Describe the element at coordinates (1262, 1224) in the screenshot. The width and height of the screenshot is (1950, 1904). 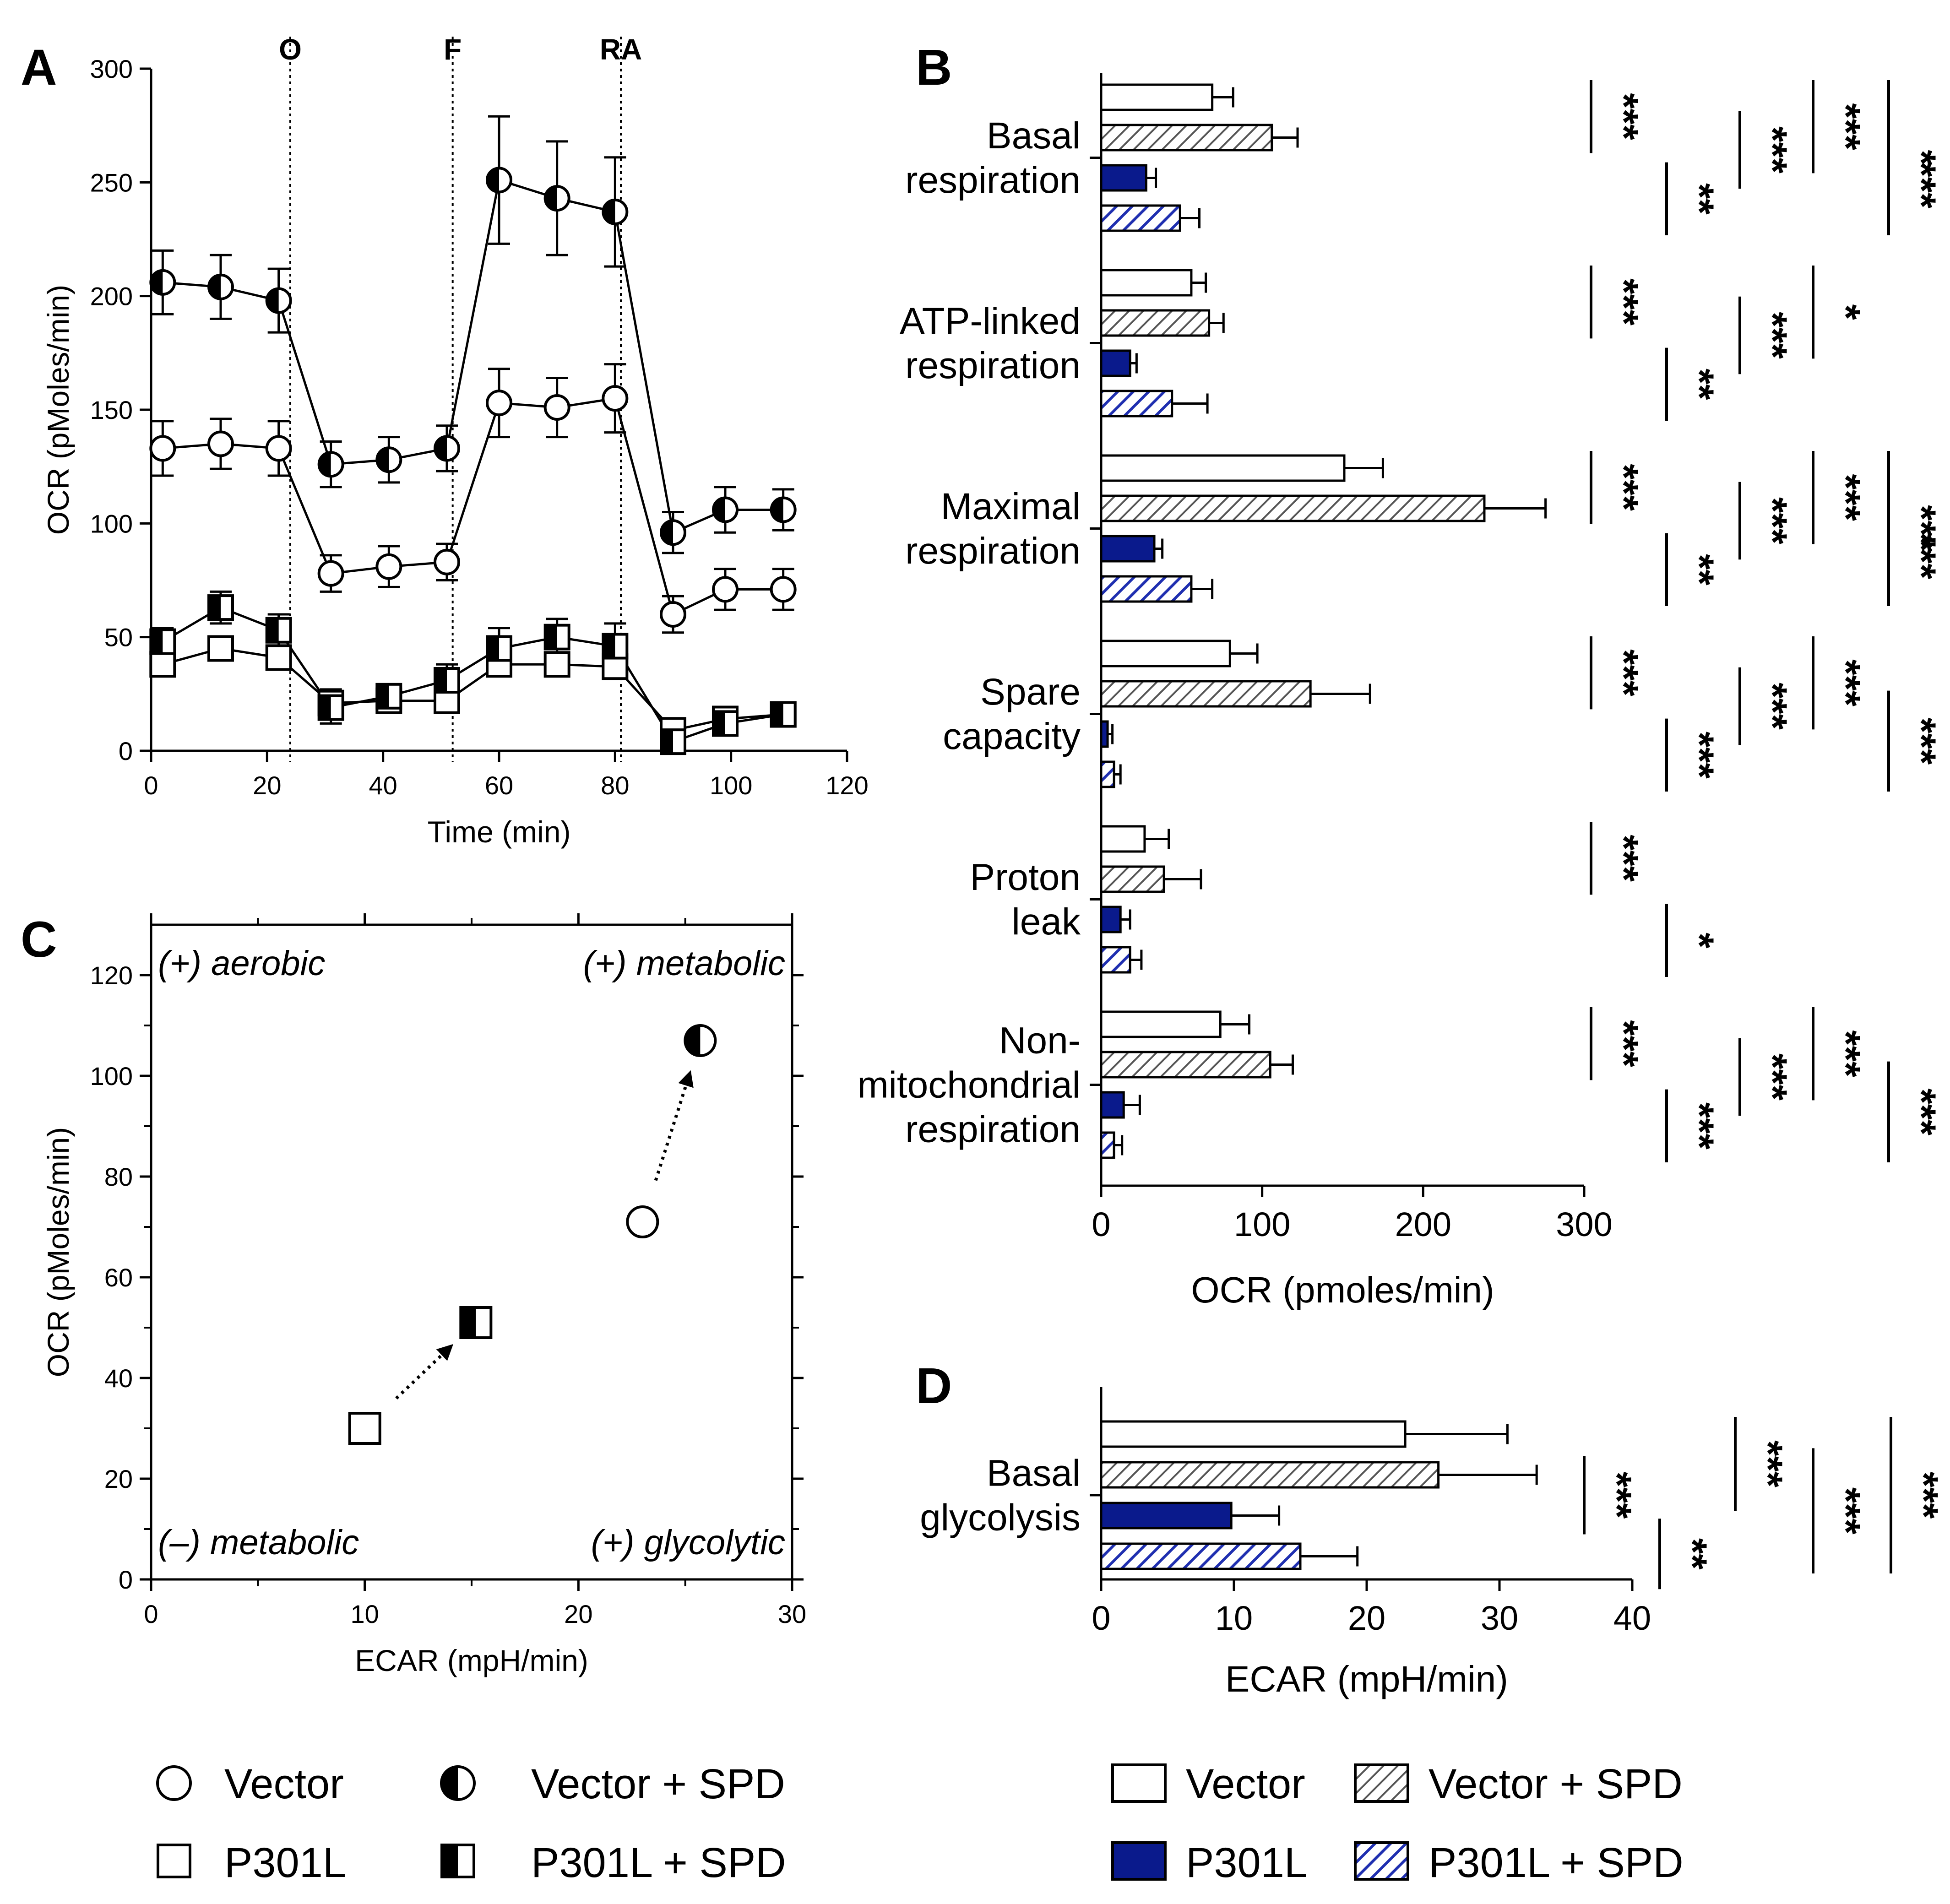
I see `x-tick-label: 100` at that location.